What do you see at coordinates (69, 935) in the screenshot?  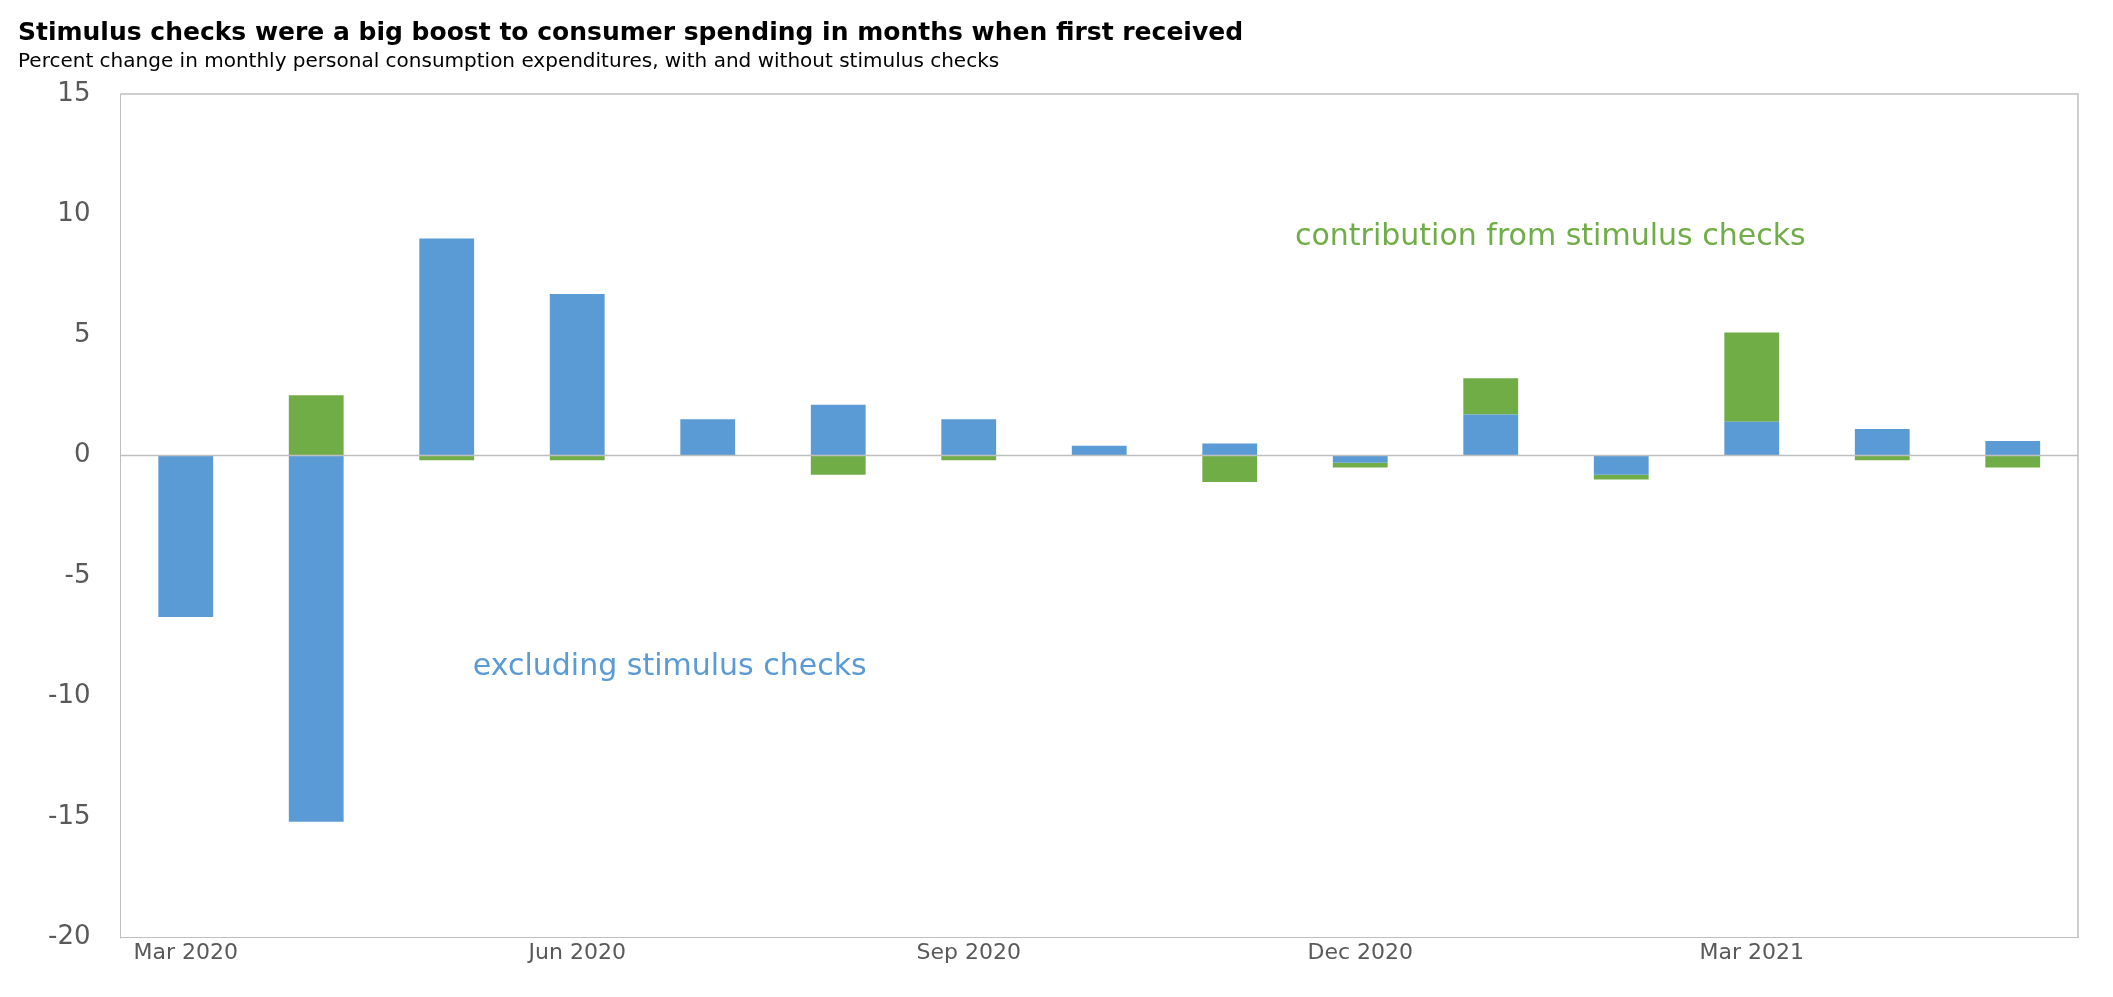 I see `y-tick-label: -20` at bounding box center [69, 935].